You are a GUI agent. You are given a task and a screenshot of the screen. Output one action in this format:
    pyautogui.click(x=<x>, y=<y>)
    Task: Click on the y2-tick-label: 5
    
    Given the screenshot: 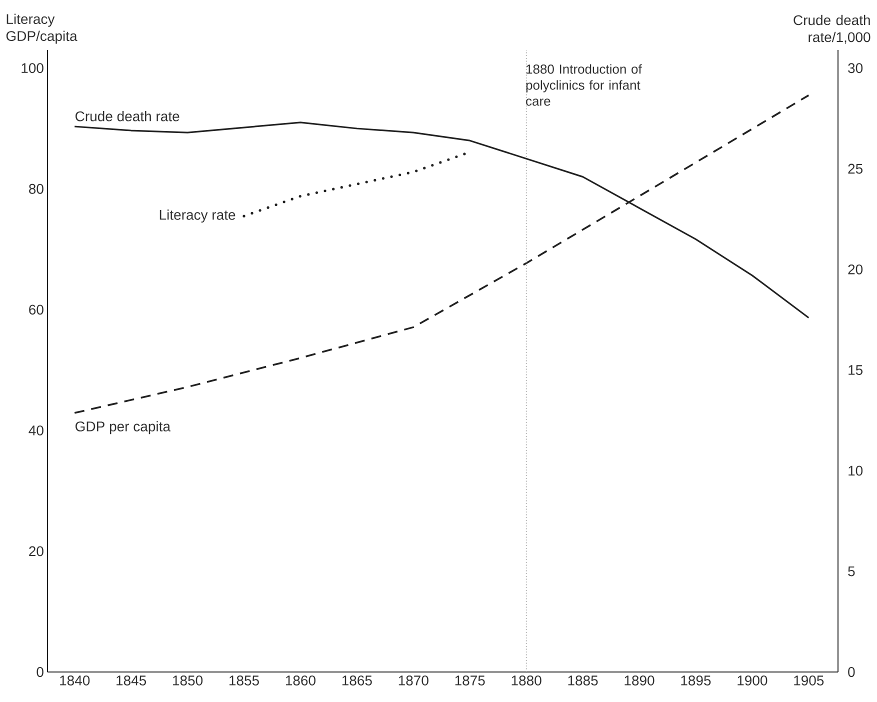 What is the action you would take?
    pyautogui.click(x=851, y=571)
    